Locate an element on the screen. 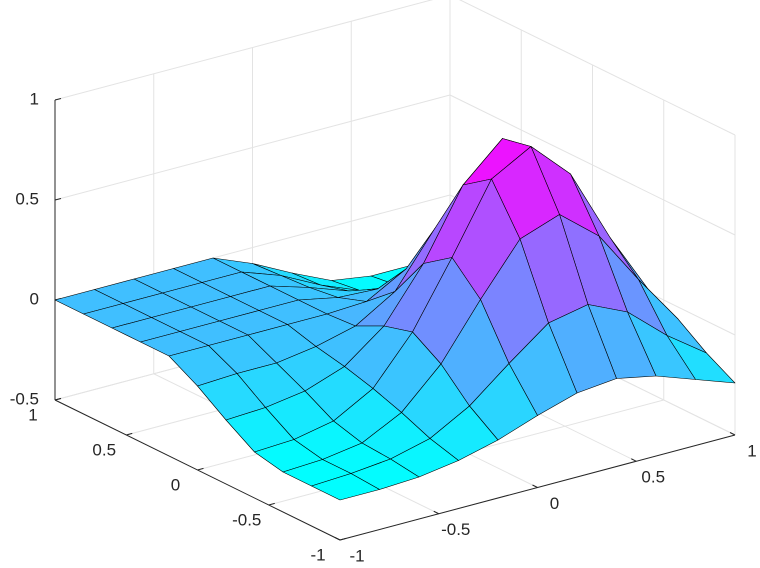 The height and width of the screenshot is (568, 760). z-tick-label: 0 is located at coordinates (34, 298).